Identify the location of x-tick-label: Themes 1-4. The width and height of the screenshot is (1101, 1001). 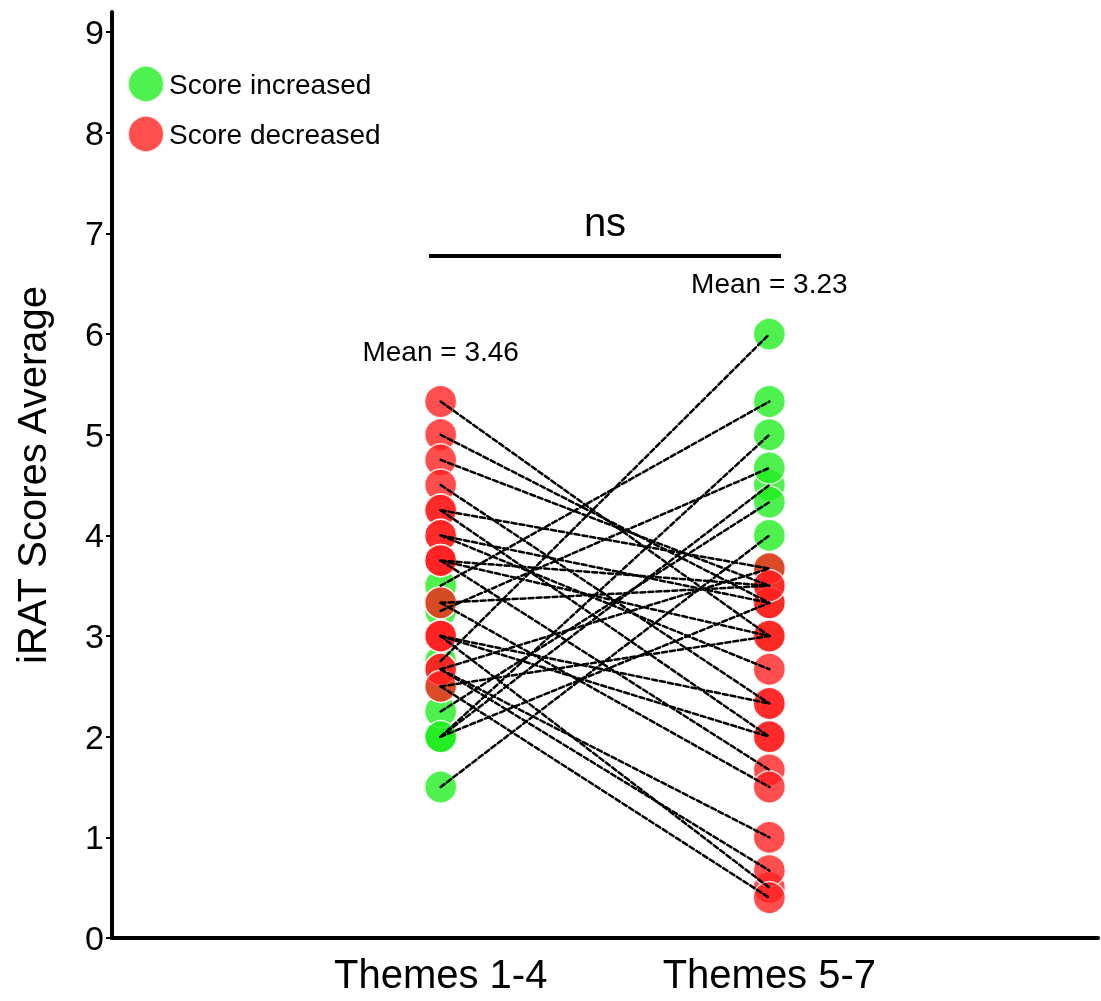
(440, 974).